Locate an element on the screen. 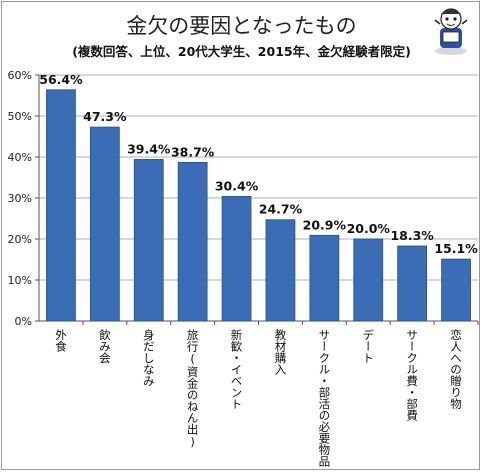 The height and width of the screenshot is (473, 483). y-tick-label: 40% is located at coordinates (20, 157).